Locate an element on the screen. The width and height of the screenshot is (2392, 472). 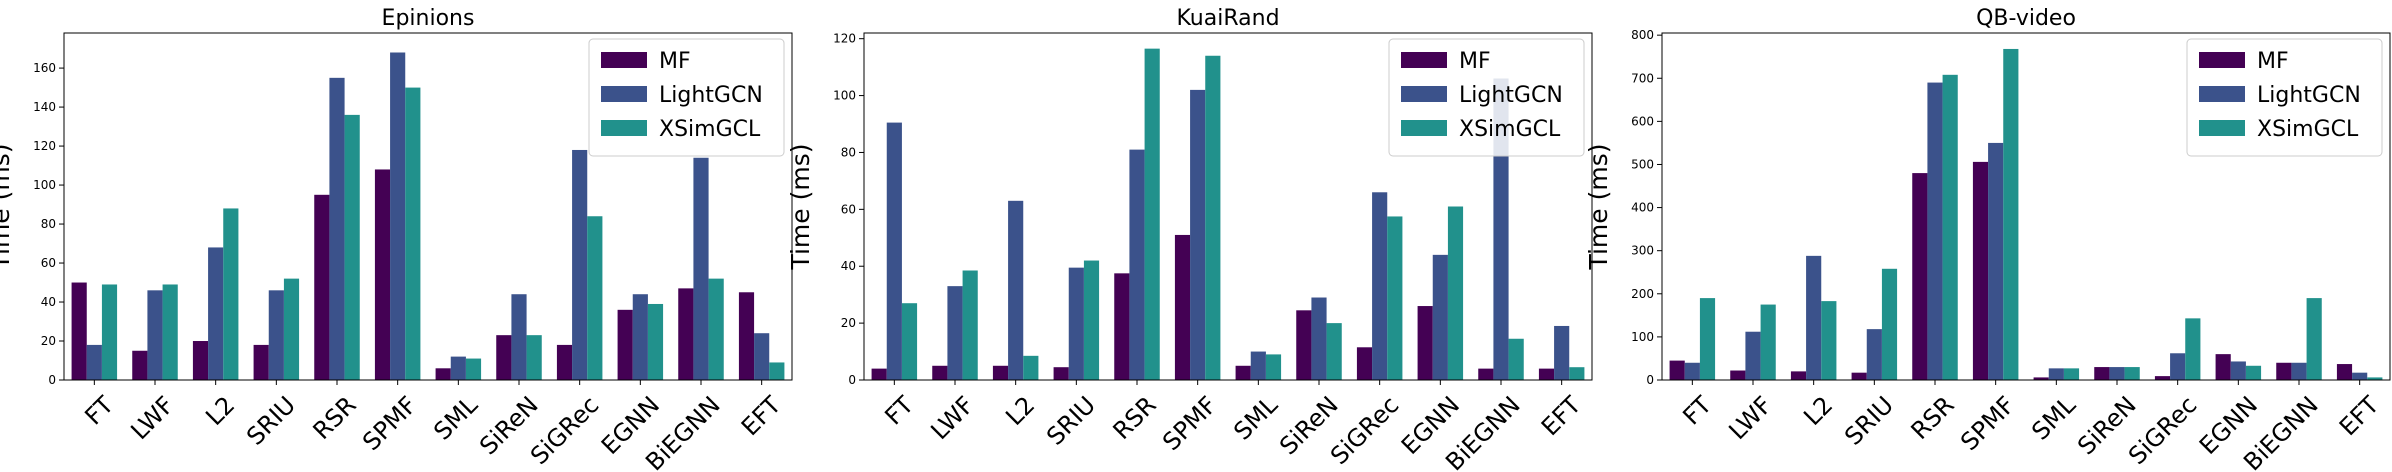
x-tick-label: EFT is located at coordinates (1561, 416).